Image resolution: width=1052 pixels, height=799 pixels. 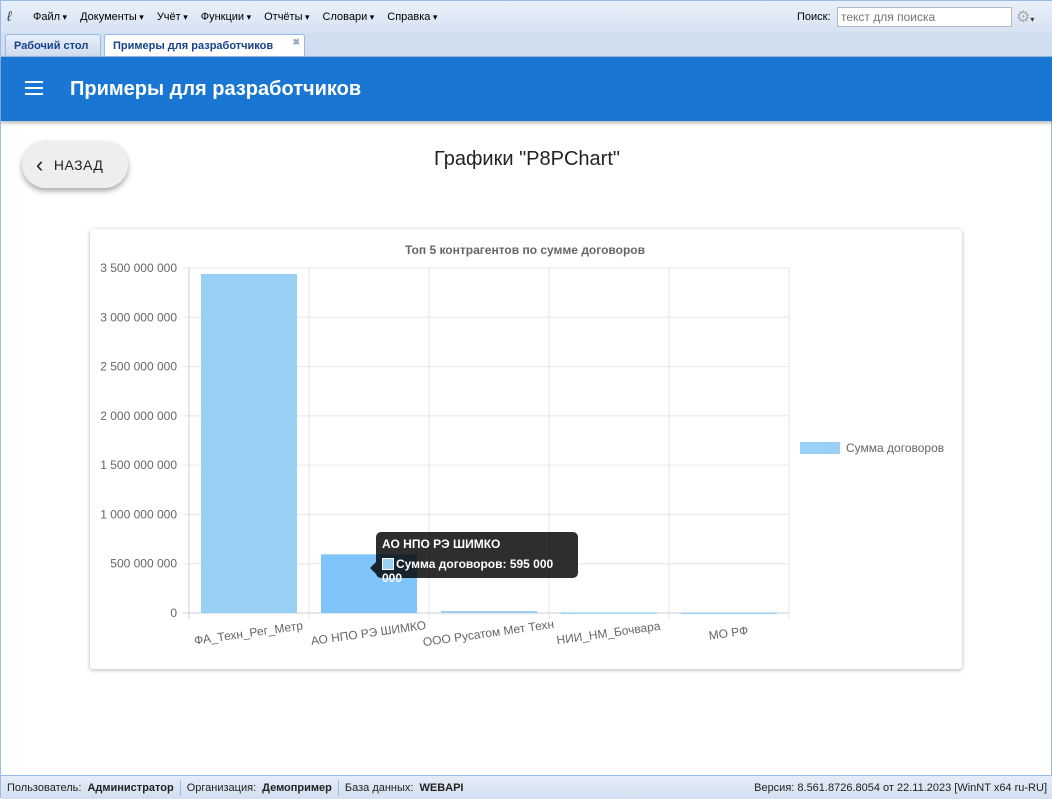 I want to click on y-tick-label: 3 500 000 000, so click(x=138, y=268).